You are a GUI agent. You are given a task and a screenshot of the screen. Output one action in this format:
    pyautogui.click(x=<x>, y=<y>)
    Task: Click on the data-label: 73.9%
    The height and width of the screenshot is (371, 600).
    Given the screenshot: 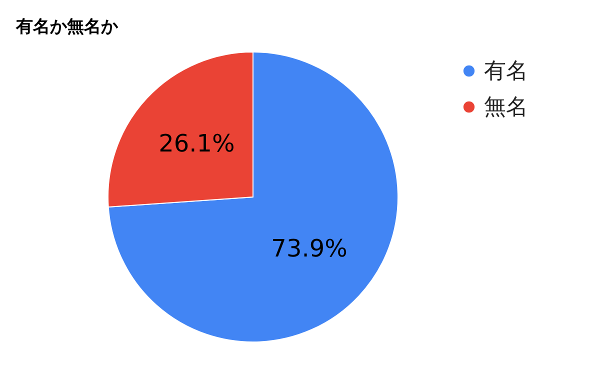 What is the action you would take?
    pyautogui.click(x=309, y=248)
    